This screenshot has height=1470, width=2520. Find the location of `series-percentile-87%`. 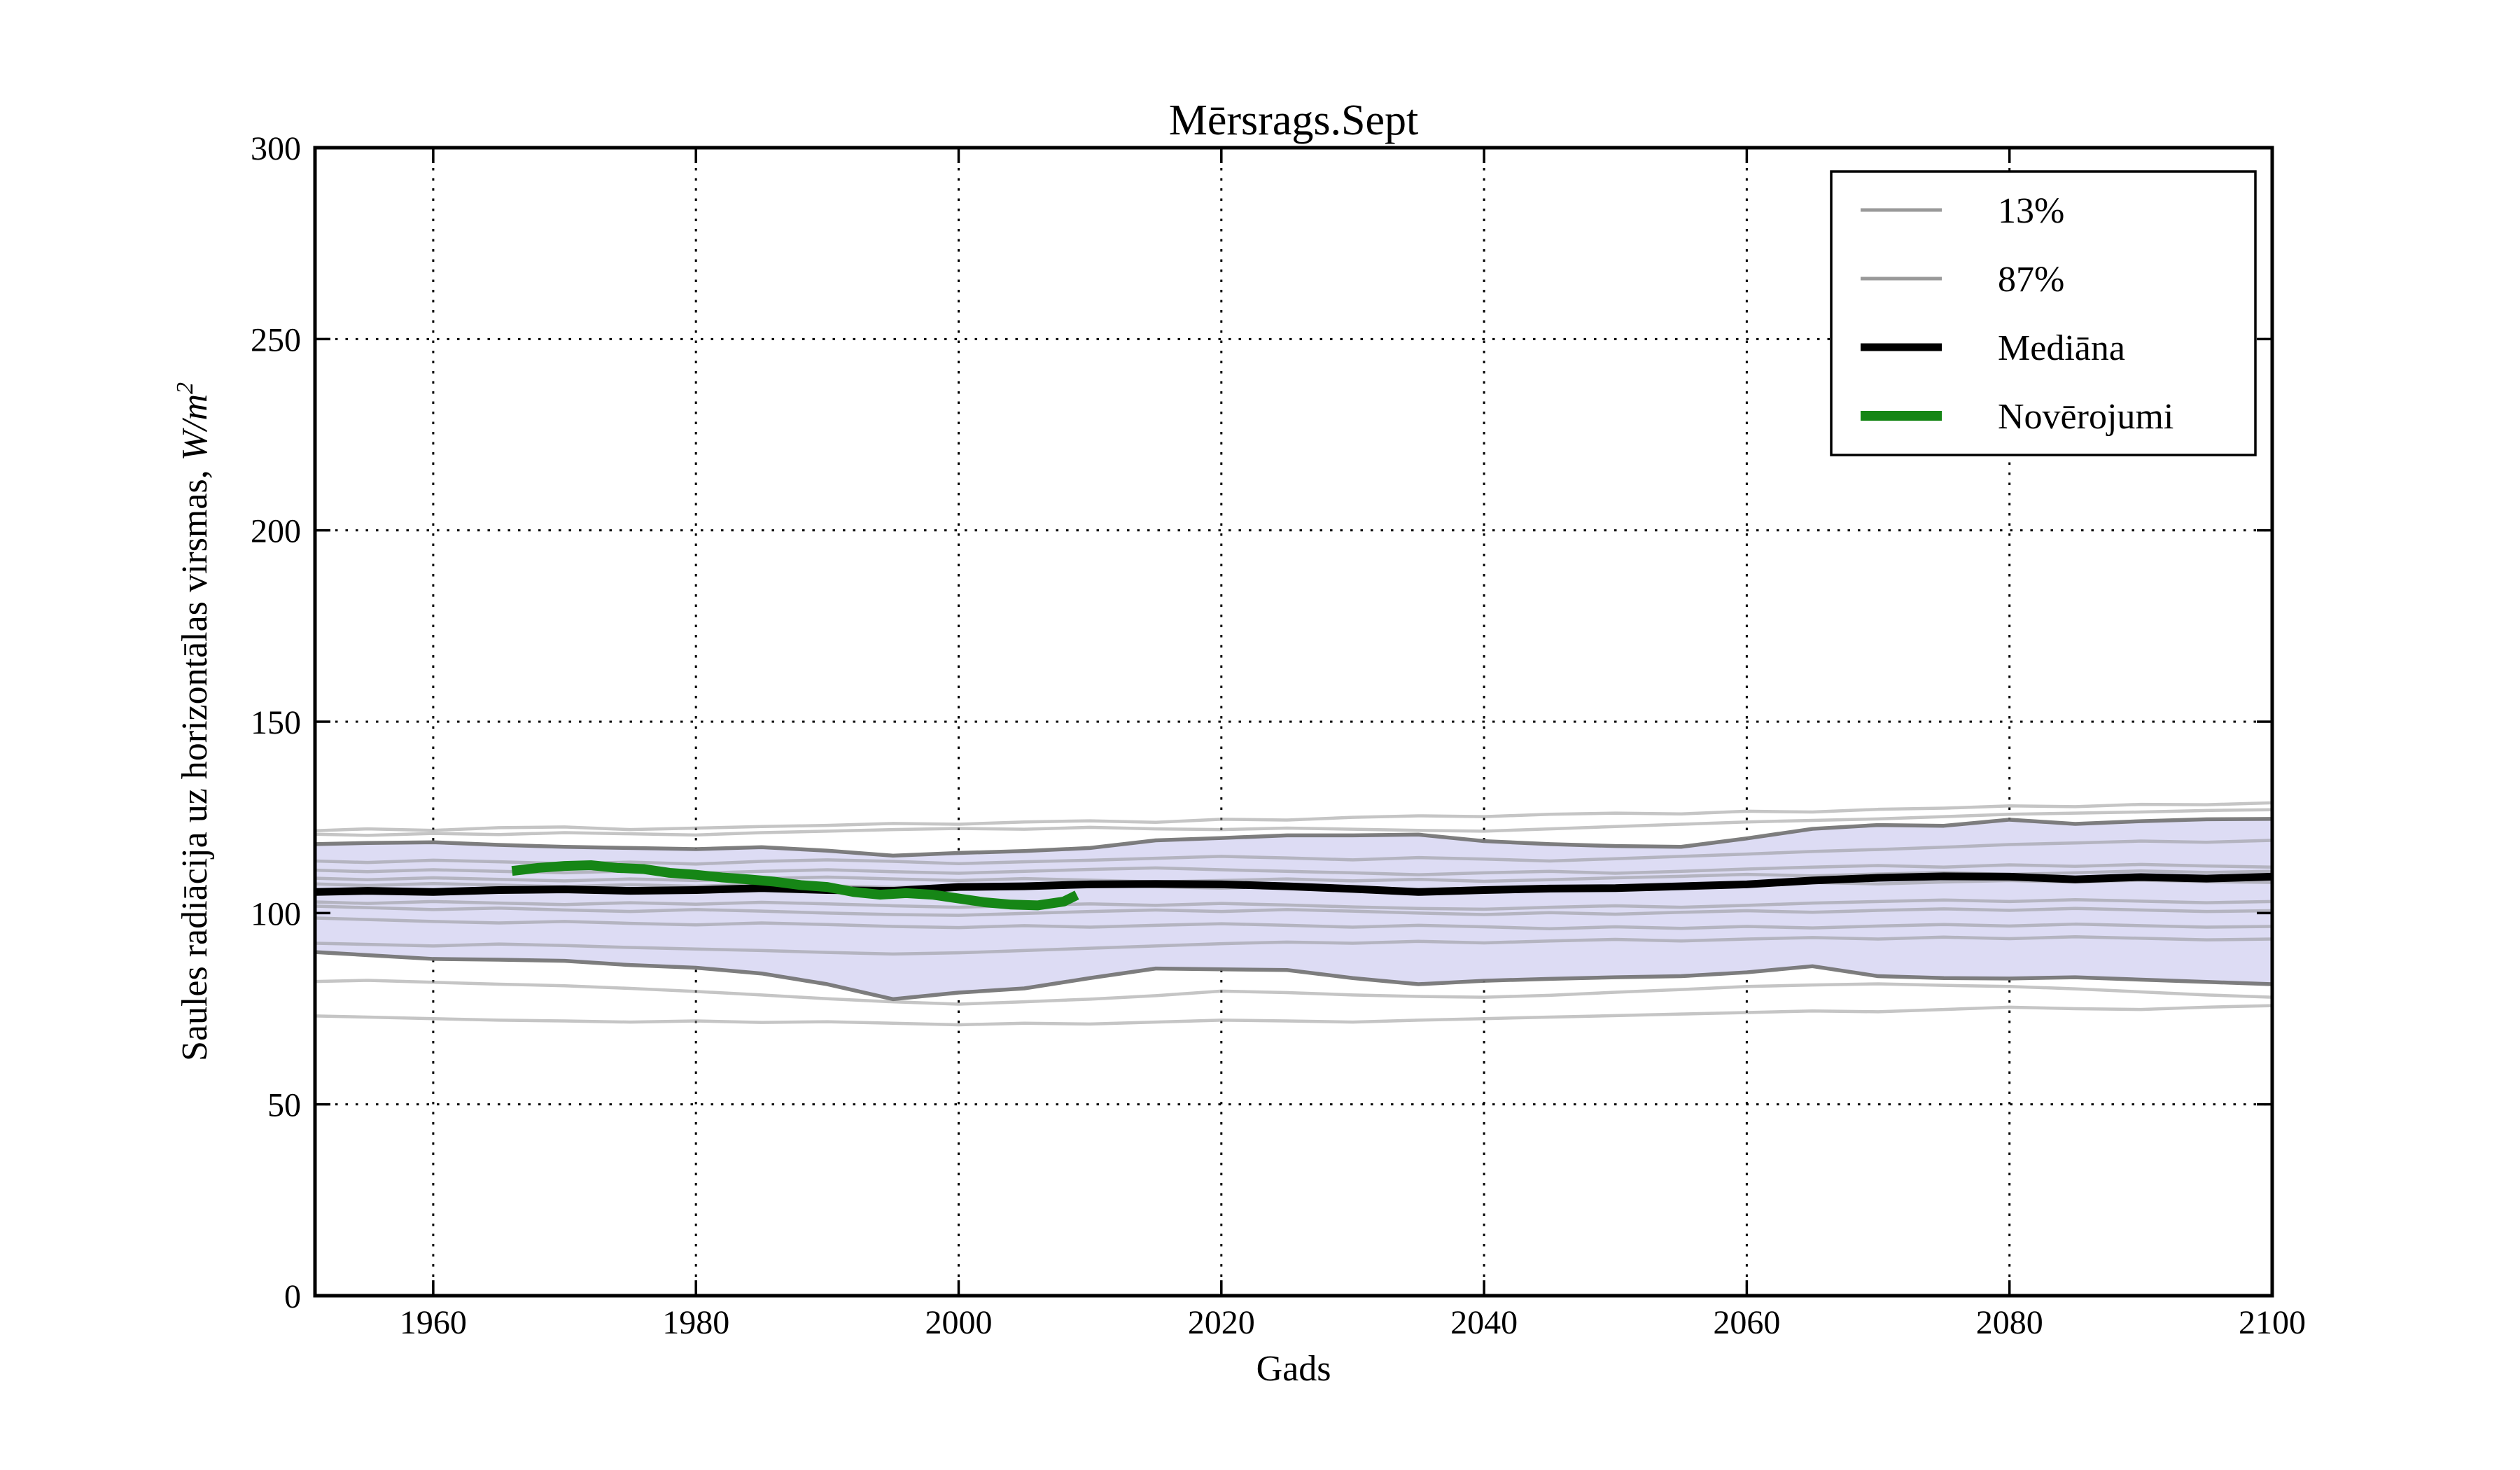

series-percentile-87% is located at coordinates (1293, 837).